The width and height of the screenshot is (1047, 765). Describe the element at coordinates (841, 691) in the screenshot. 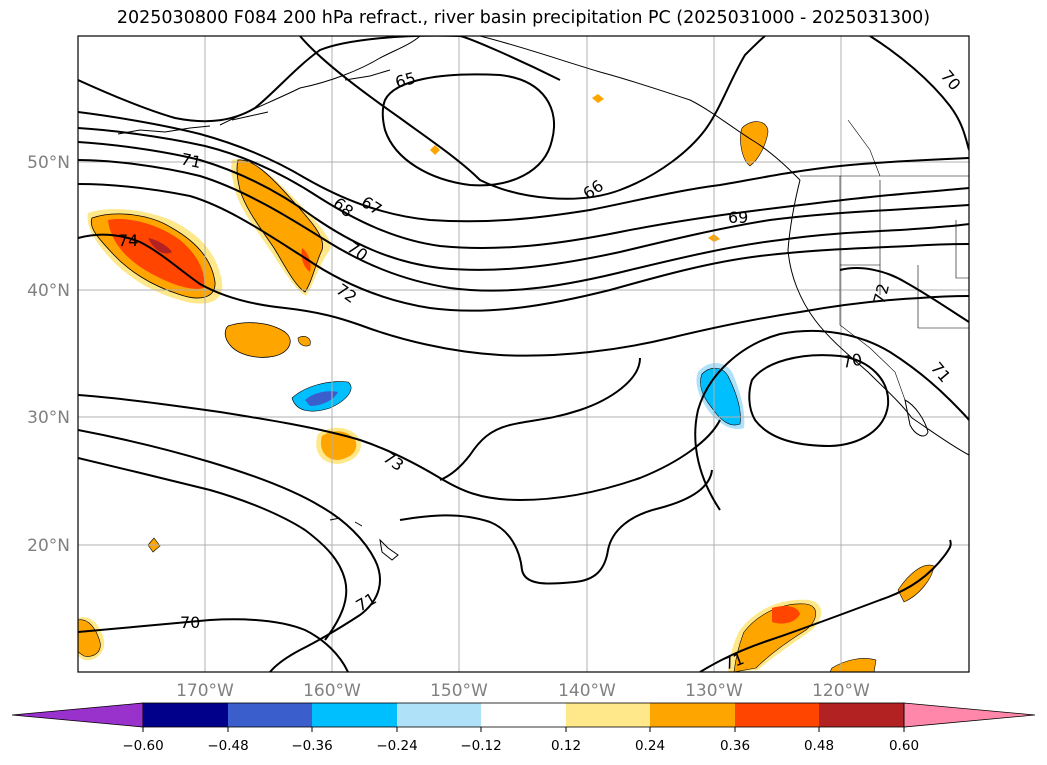

I see `lon-label-120w: 120°W` at that location.